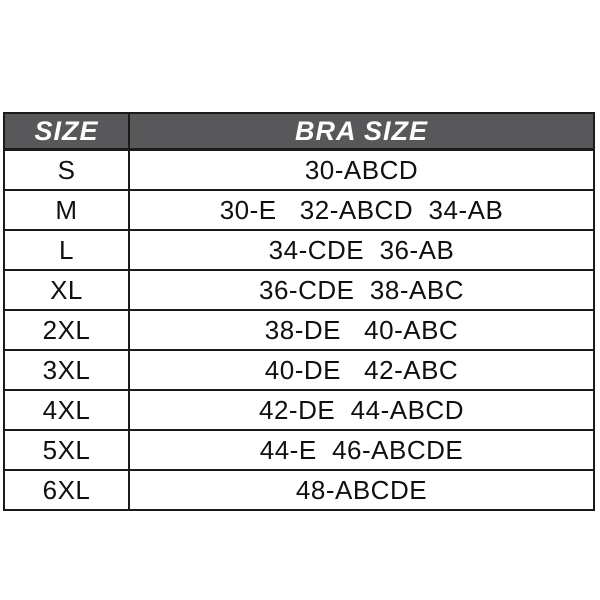  What do you see at coordinates (361, 250) in the screenshot?
I see `bra-size-cell: 34-CDE 36-AB` at bounding box center [361, 250].